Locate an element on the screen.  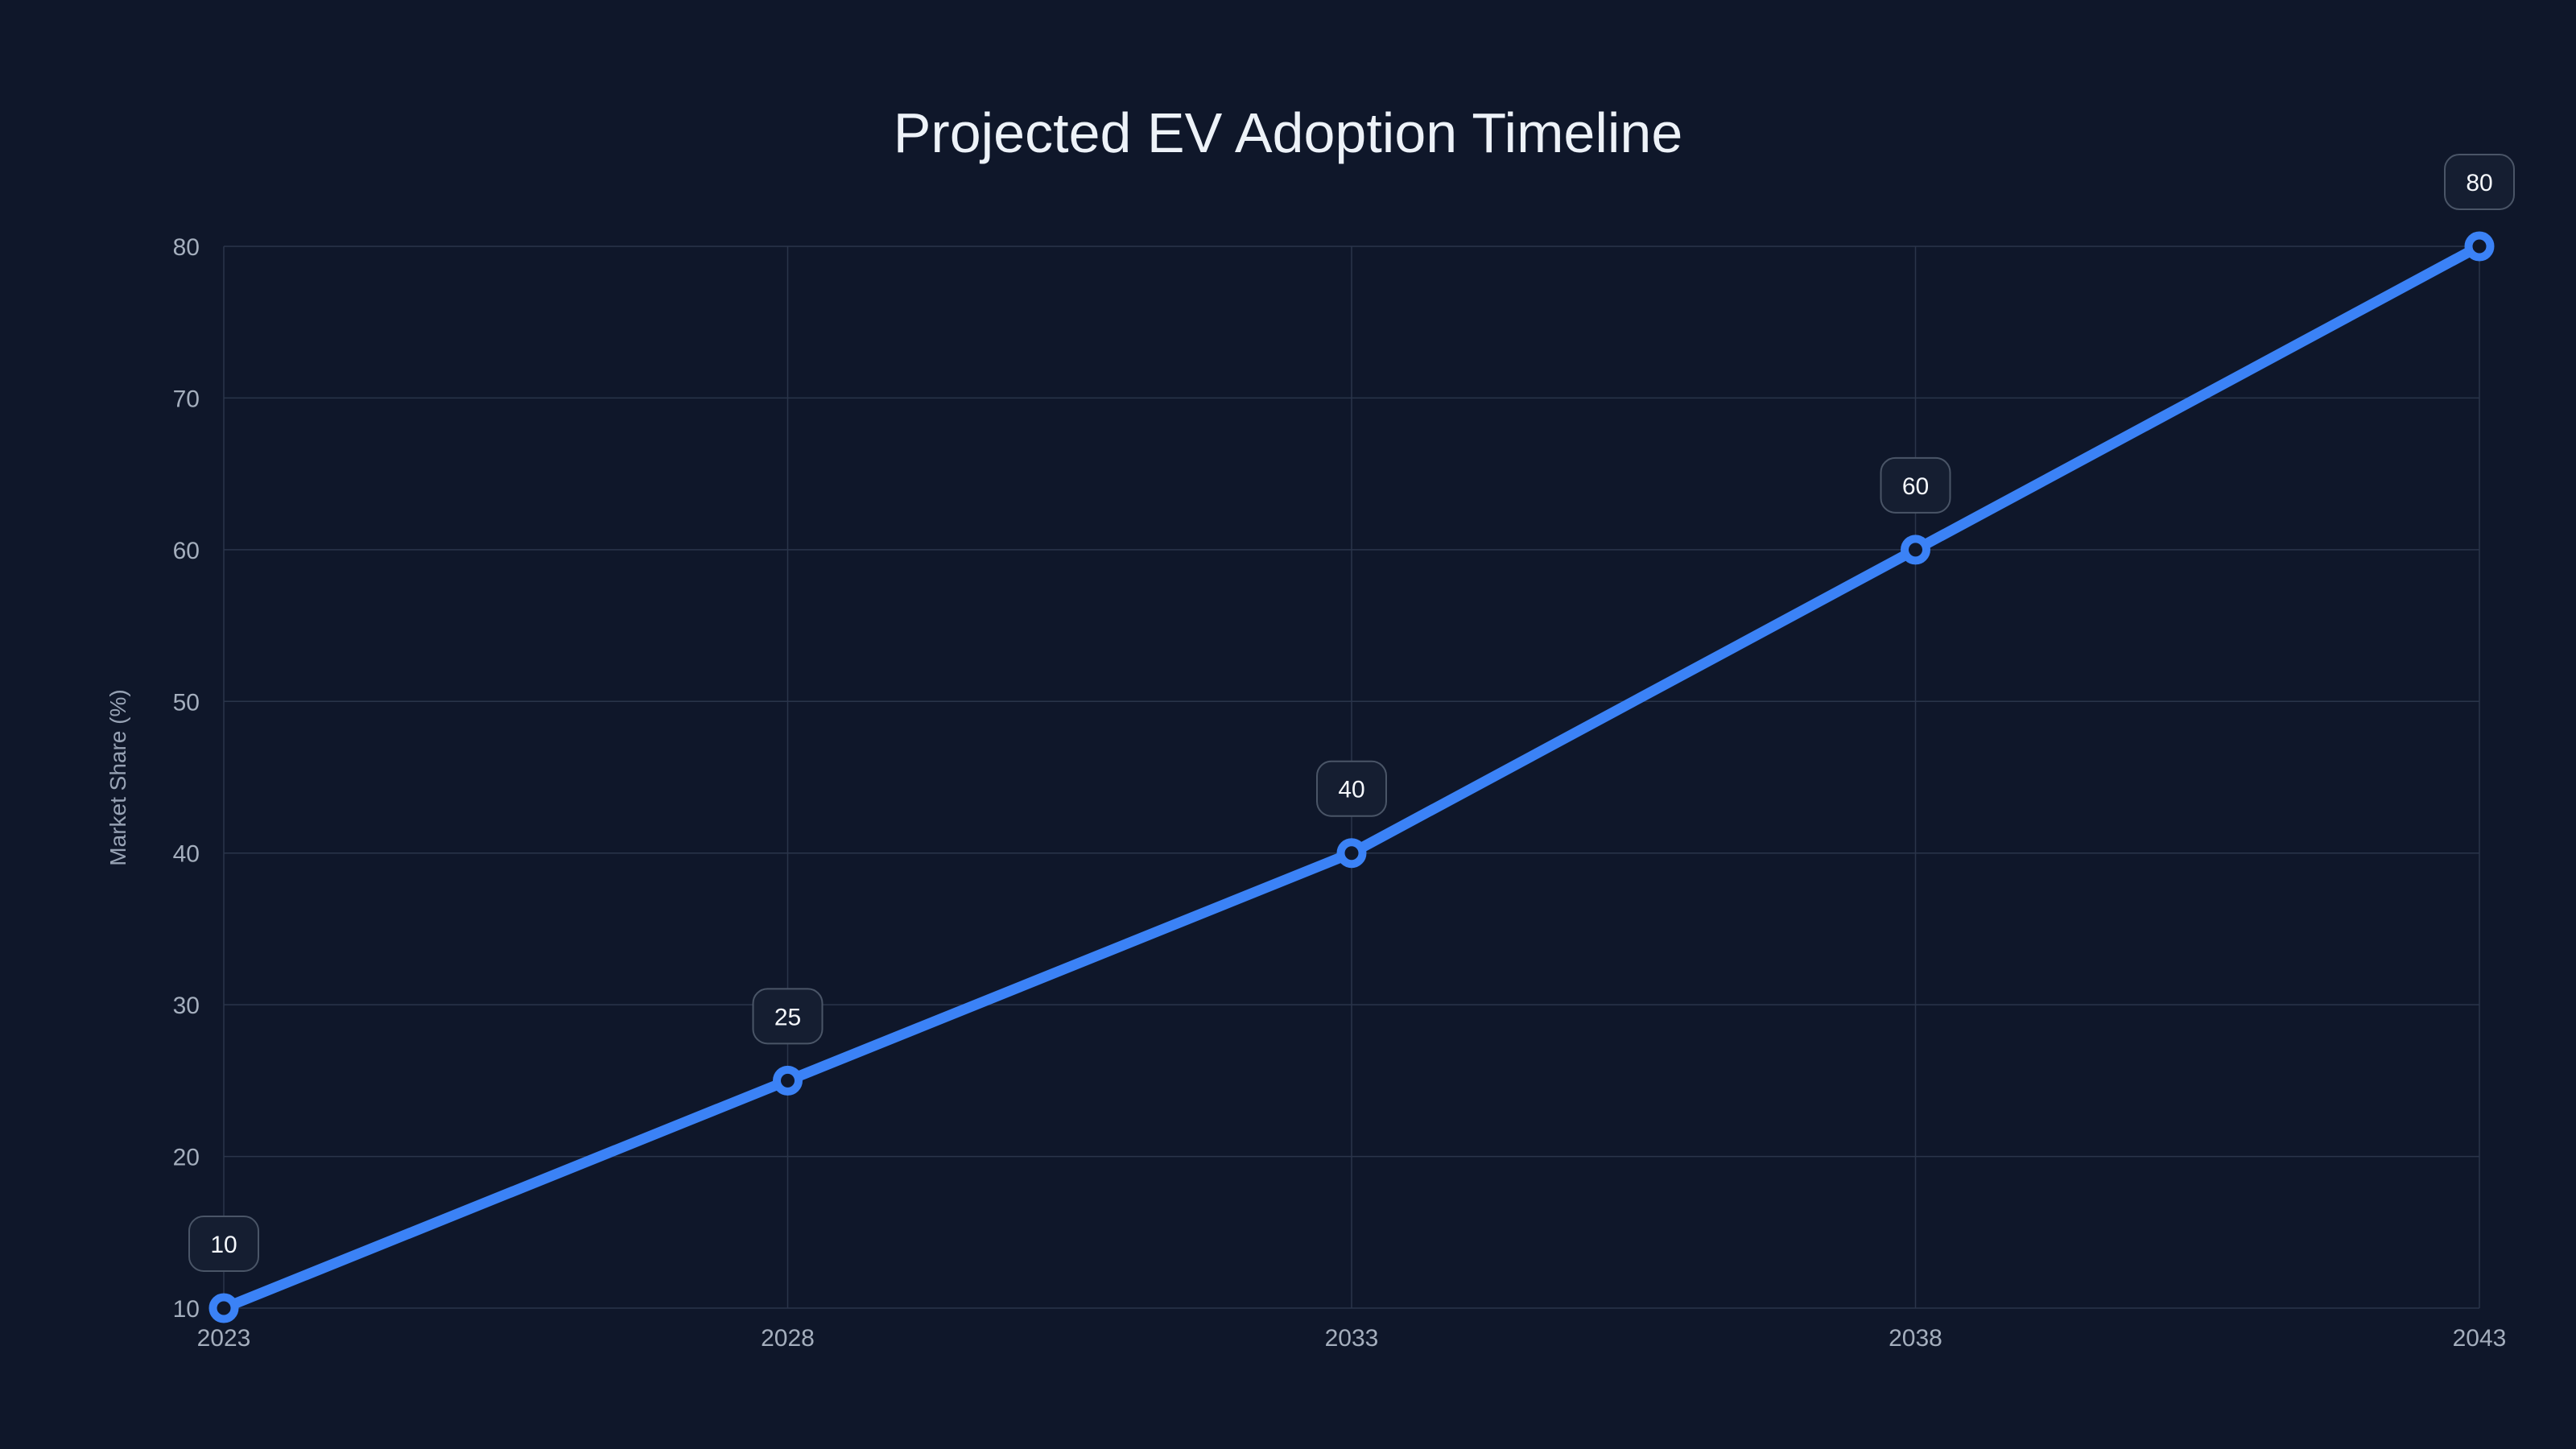
data-label-value: 60 is located at coordinates (1915, 486).